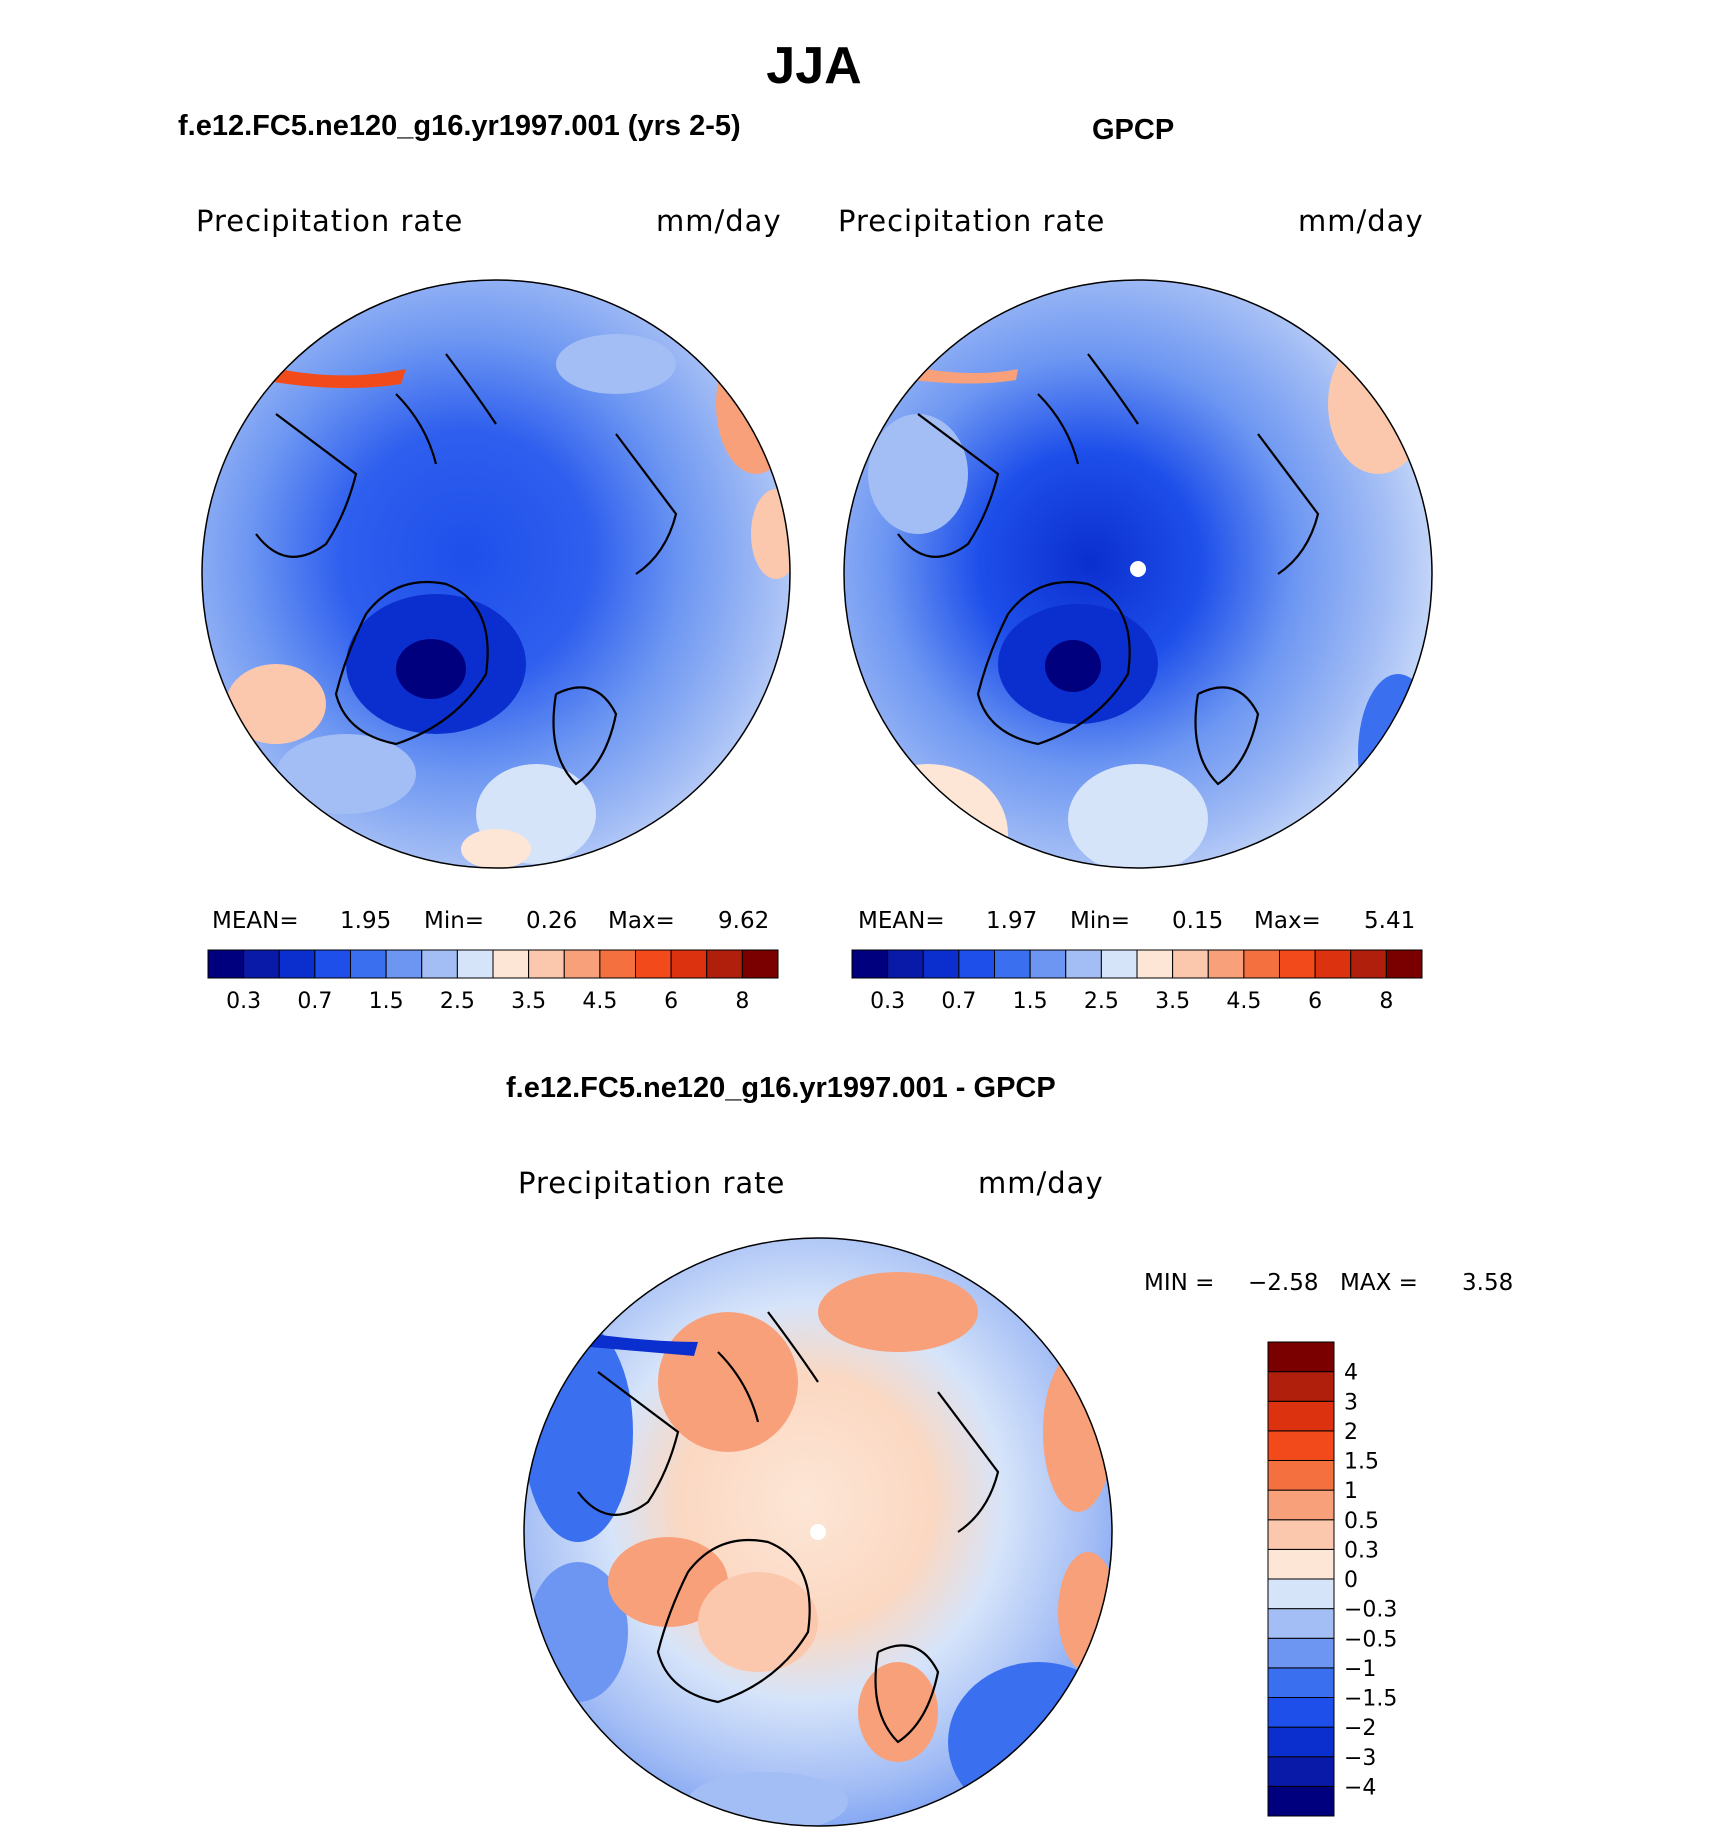 The height and width of the screenshot is (1840, 1710). Describe the element at coordinates (1172, 1001) in the screenshot. I see `obs-colorbar-tick-label: 3.5` at that location.